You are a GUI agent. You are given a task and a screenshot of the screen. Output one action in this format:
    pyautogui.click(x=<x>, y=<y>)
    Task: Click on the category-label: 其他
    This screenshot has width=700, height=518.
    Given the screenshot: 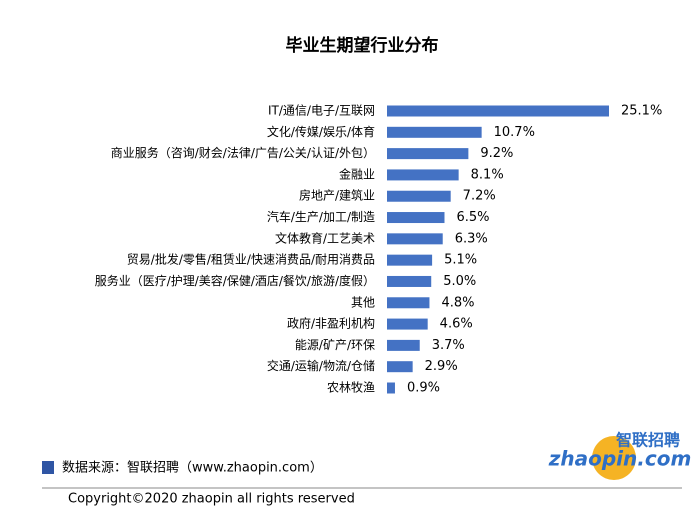 What is the action you would take?
    pyautogui.click(x=363, y=302)
    